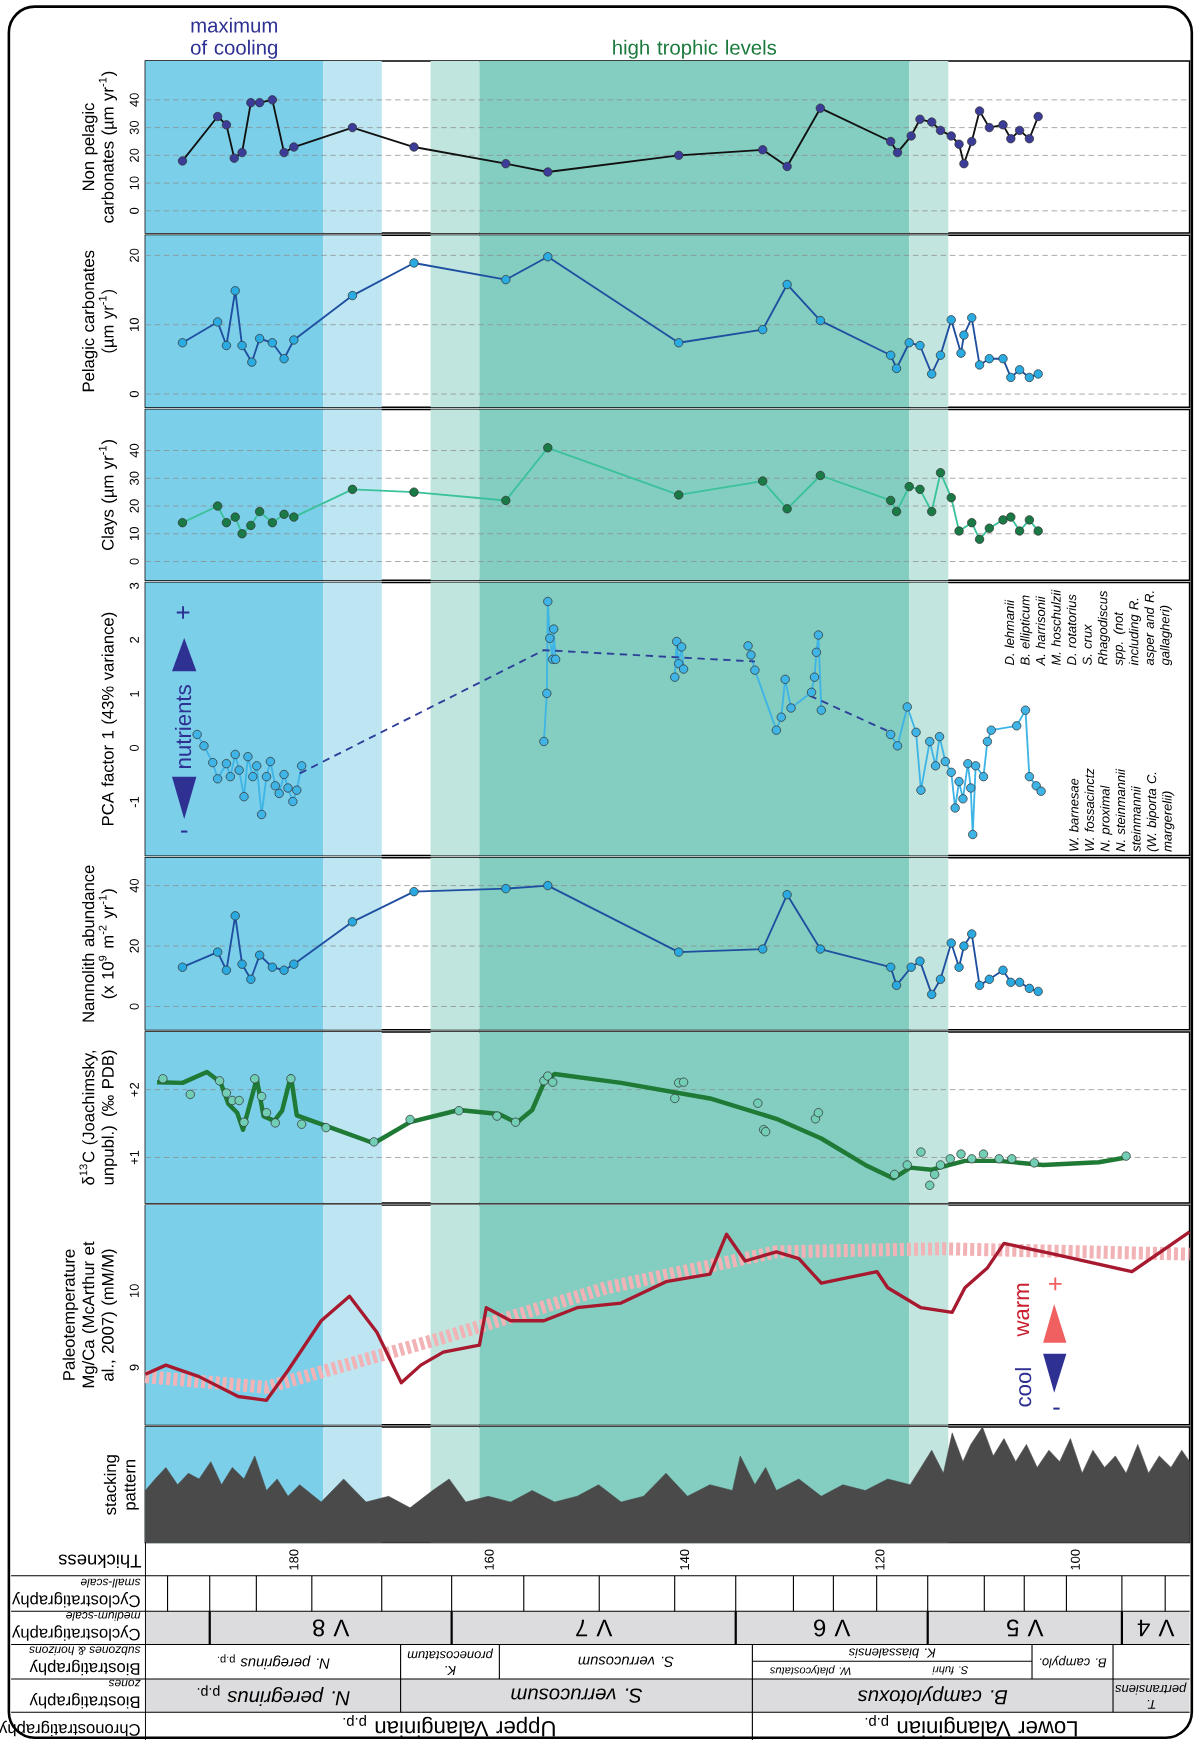  I want to click on annotation: N. steinmannii steinmannii, so click(1128, 810).